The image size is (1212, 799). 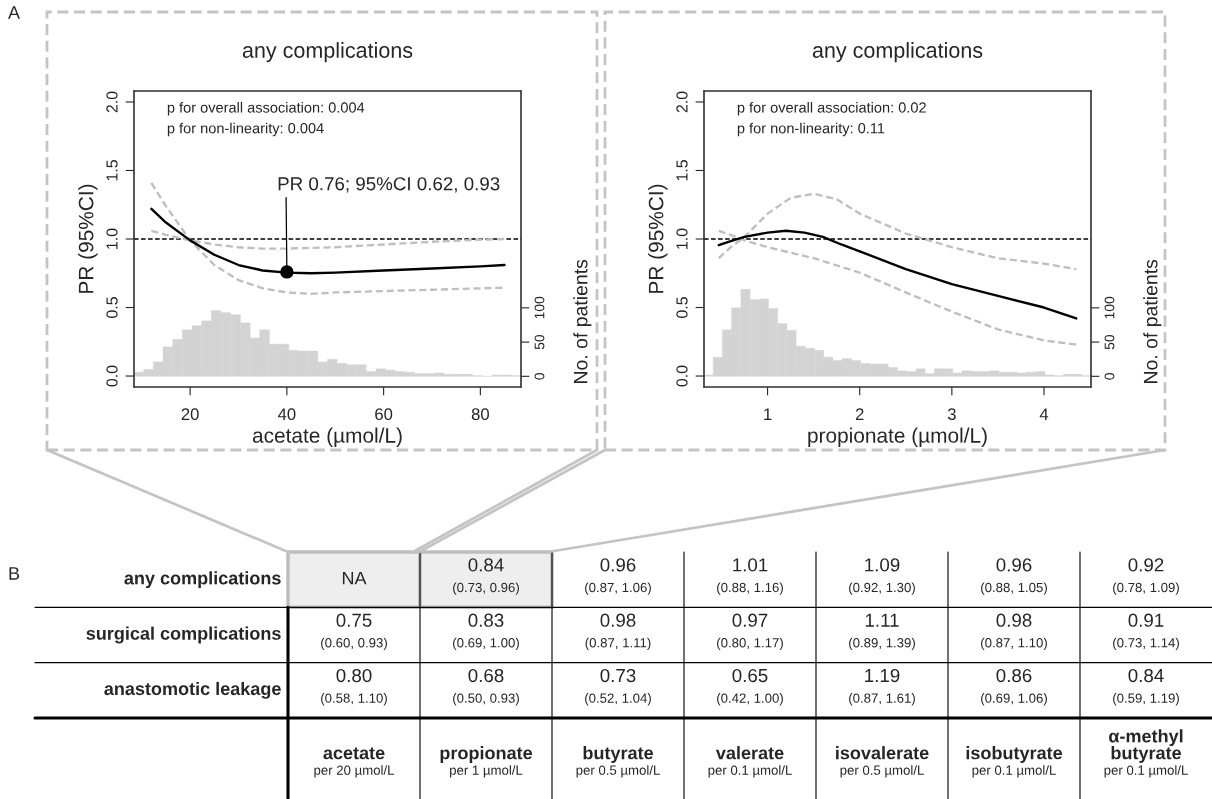 I want to click on text: 0.73 (0.52, 1.04), so click(x=618, y=687).